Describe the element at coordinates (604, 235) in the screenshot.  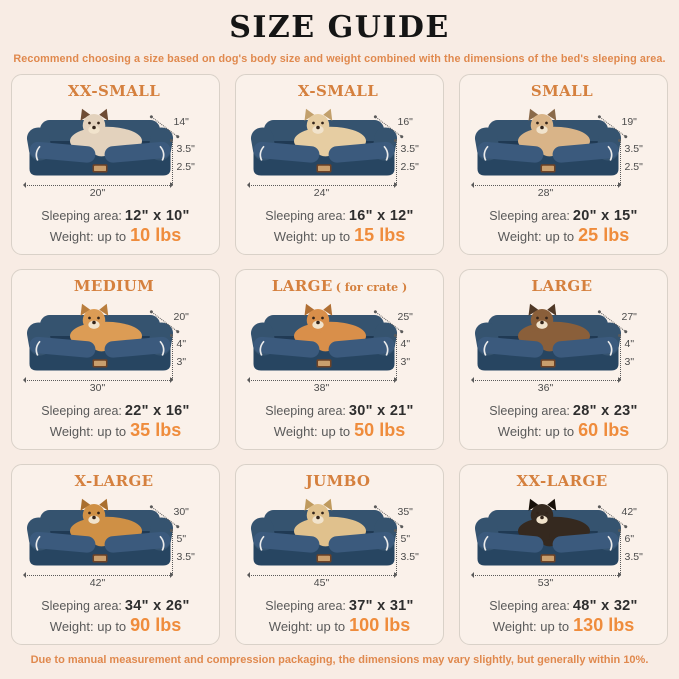
I see `weight-value: 25 lbs` at that location.